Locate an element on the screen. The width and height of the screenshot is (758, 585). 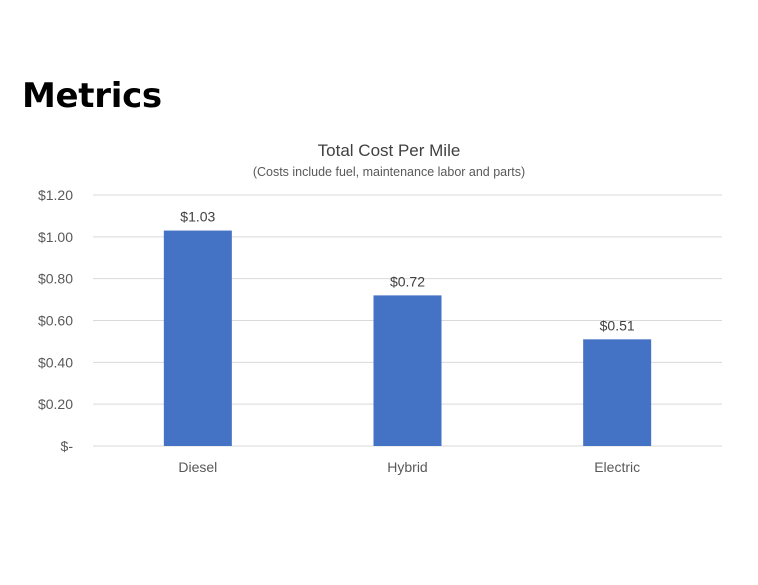
data-label: $0.72 is located at coordinates (407, 281).